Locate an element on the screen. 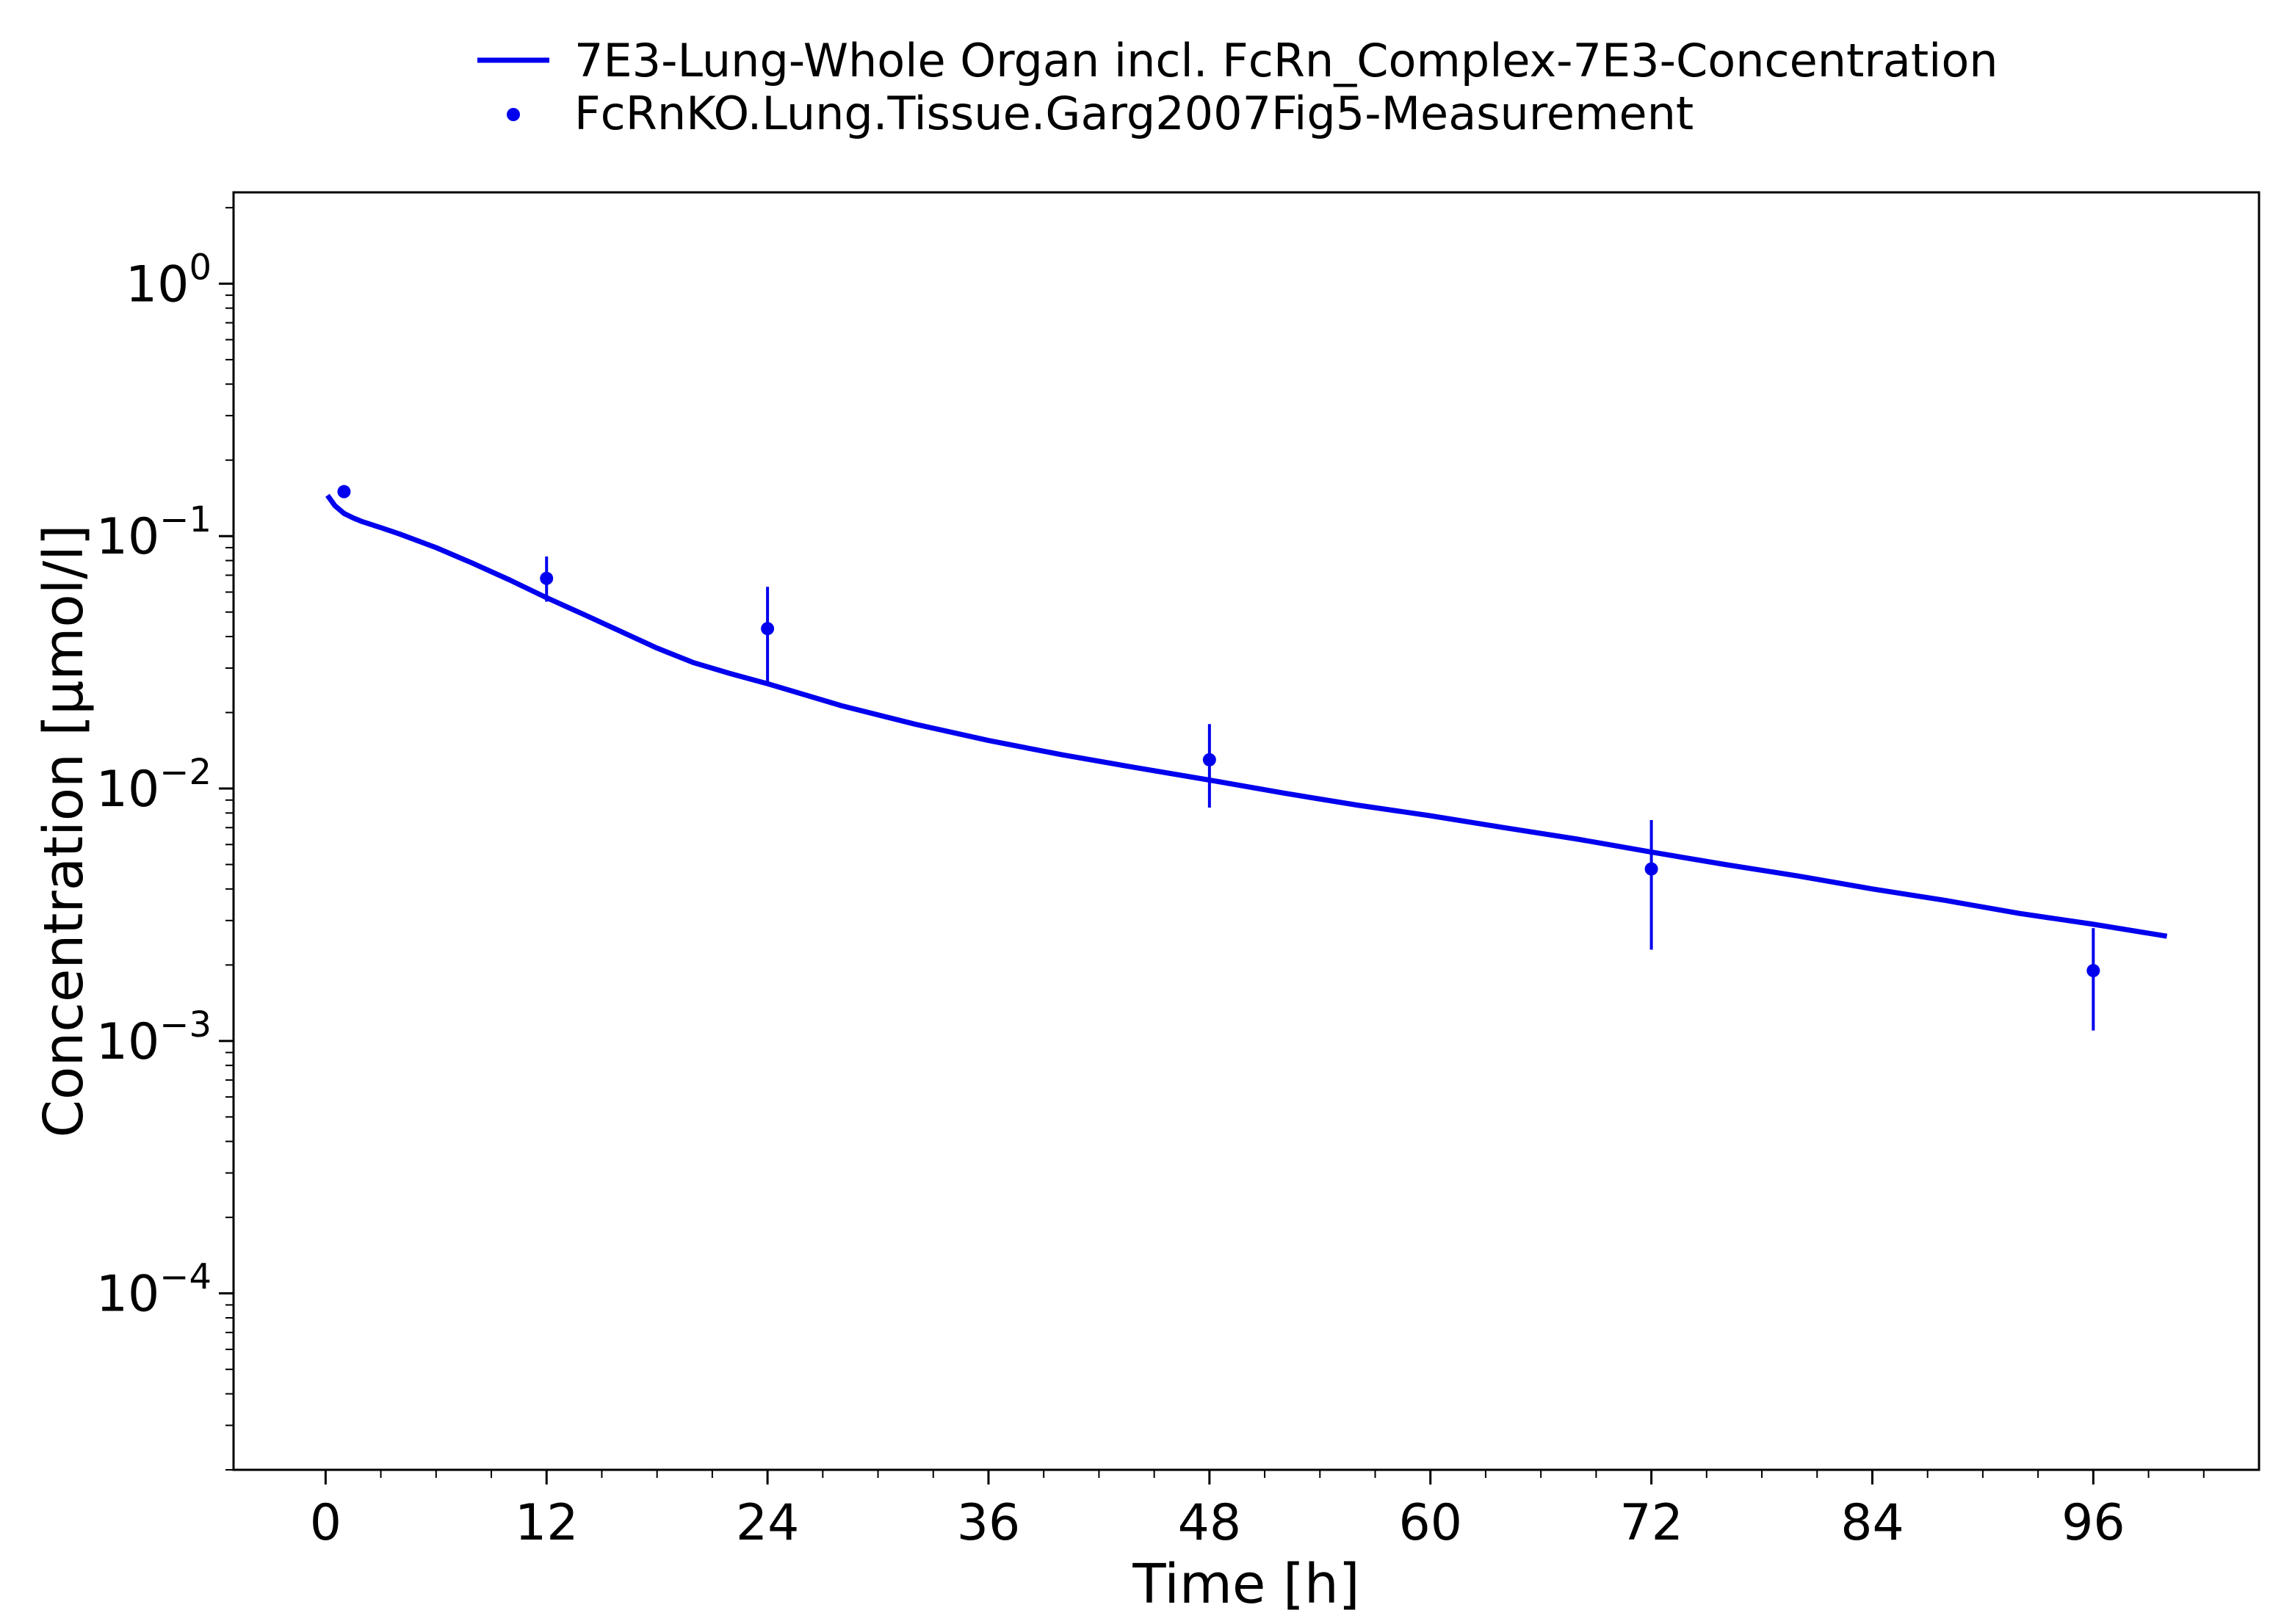 This screenshot has height=1624, width=2295. x-tick-label: 24 is located at coordinates (768, 1523).